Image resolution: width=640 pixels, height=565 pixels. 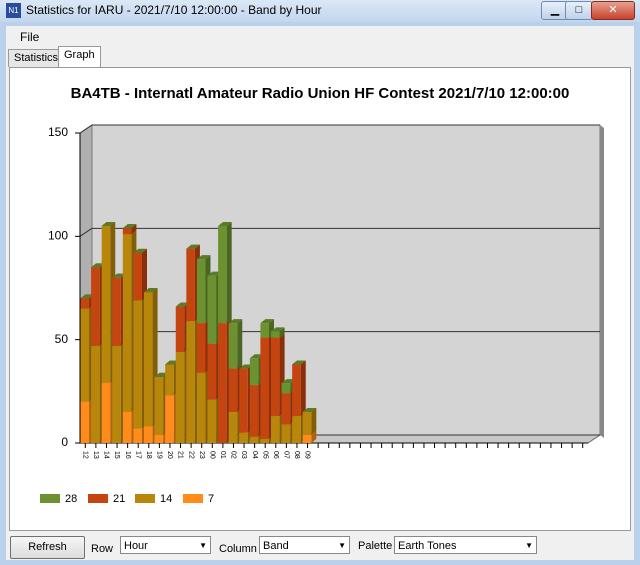 I want to click on legend-label: 21, so click(x=119, y=499).